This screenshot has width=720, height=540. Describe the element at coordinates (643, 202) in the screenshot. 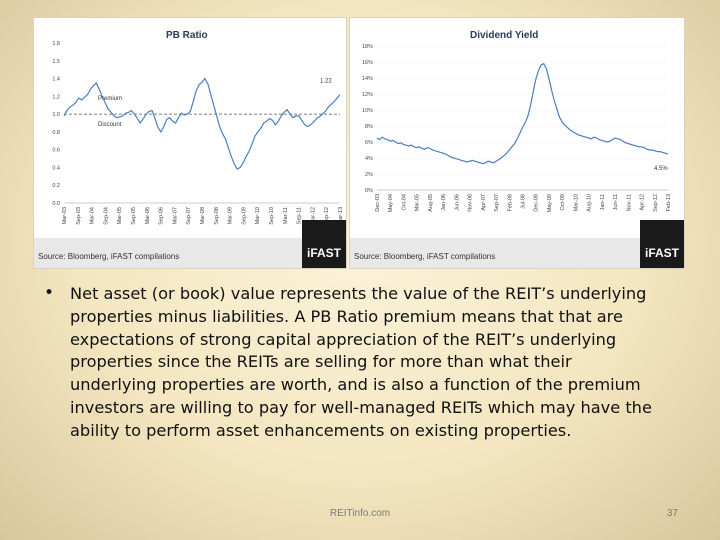

I see `dy-xtick-label: Apr-12` at that location.